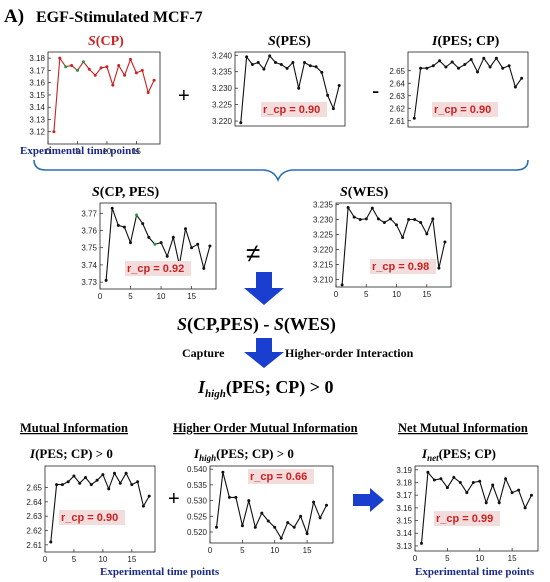 This screenshot has width=550, height=582. Describe the element at coordinates (279, 324) in the screenshot. I see `formula-s2: S` at that location.